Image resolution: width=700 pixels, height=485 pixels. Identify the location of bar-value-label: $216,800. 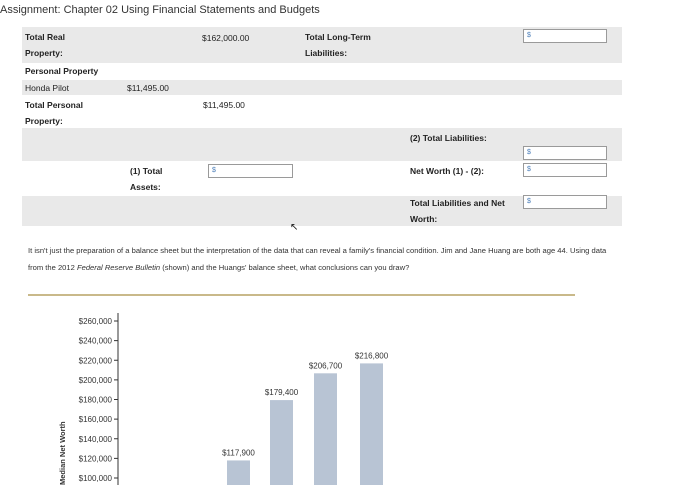
(372, 355).